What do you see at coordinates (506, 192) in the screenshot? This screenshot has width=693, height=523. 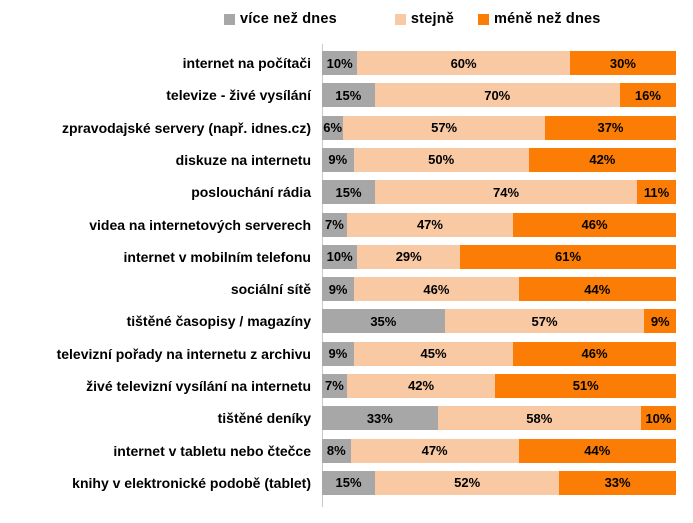 I see `value-label: 74%` at bounding box center [506, 192].